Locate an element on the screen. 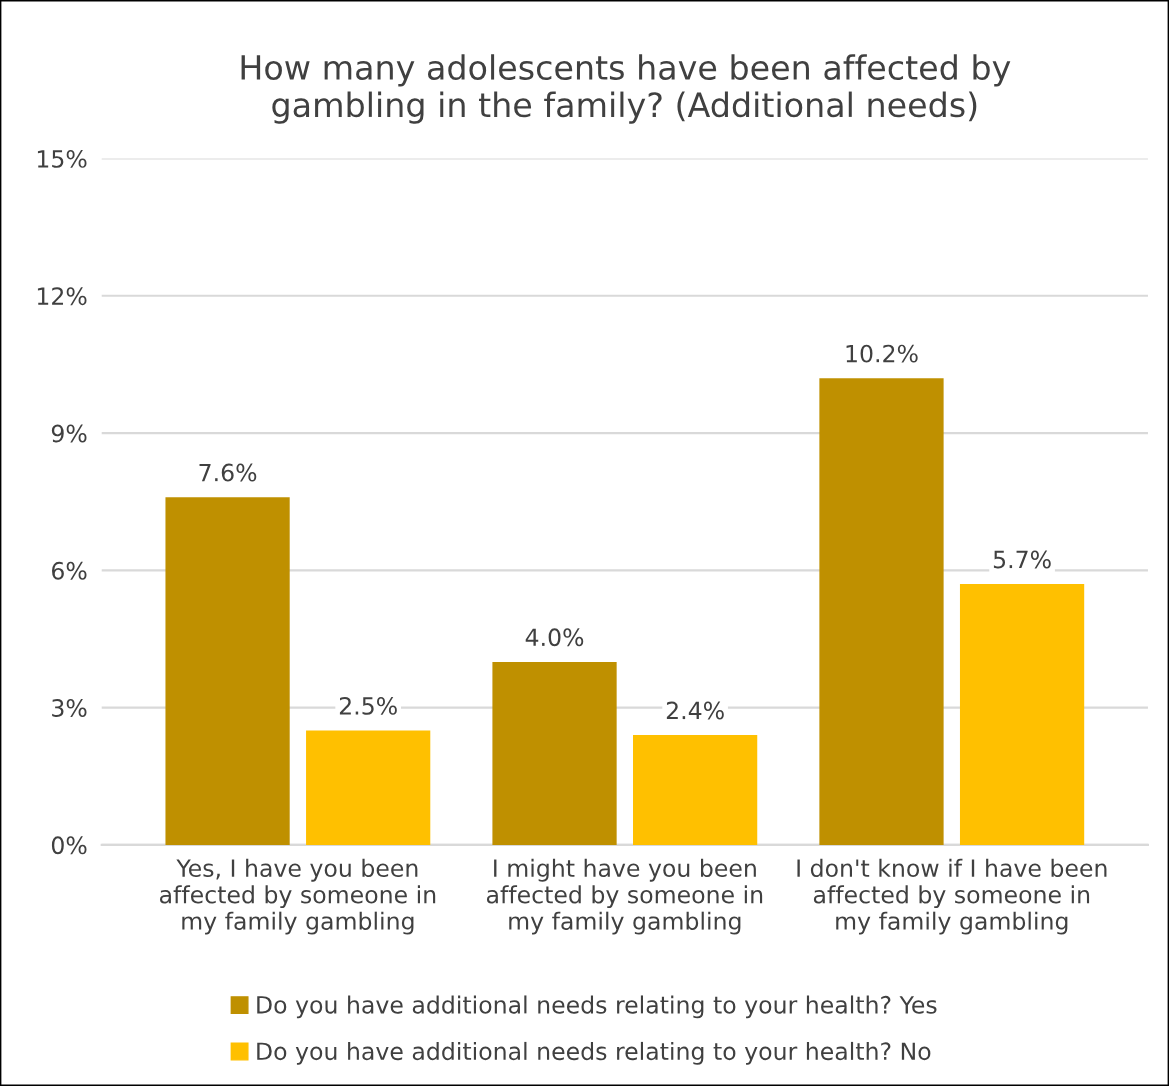 Image resolution: width=1169 pixels, height=1086 pixels. y-tick-label: 3% is located at coordinates (69, 708).